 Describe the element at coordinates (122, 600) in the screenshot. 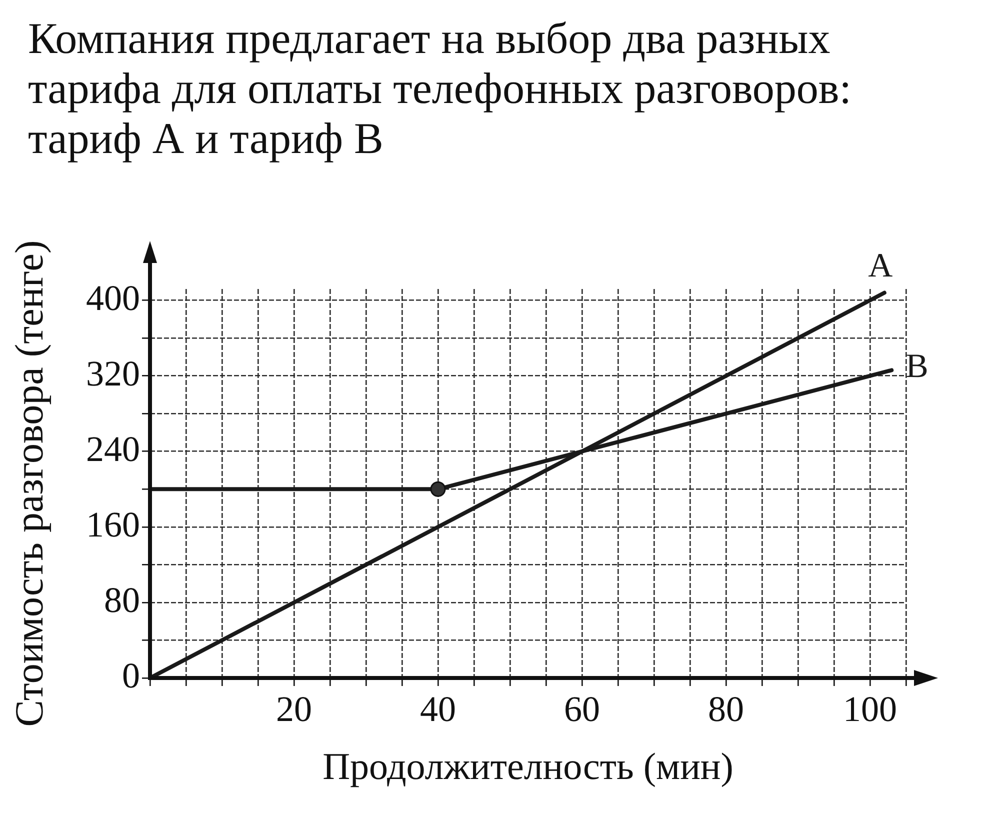

I see `y-tick-label: 80` at that location.